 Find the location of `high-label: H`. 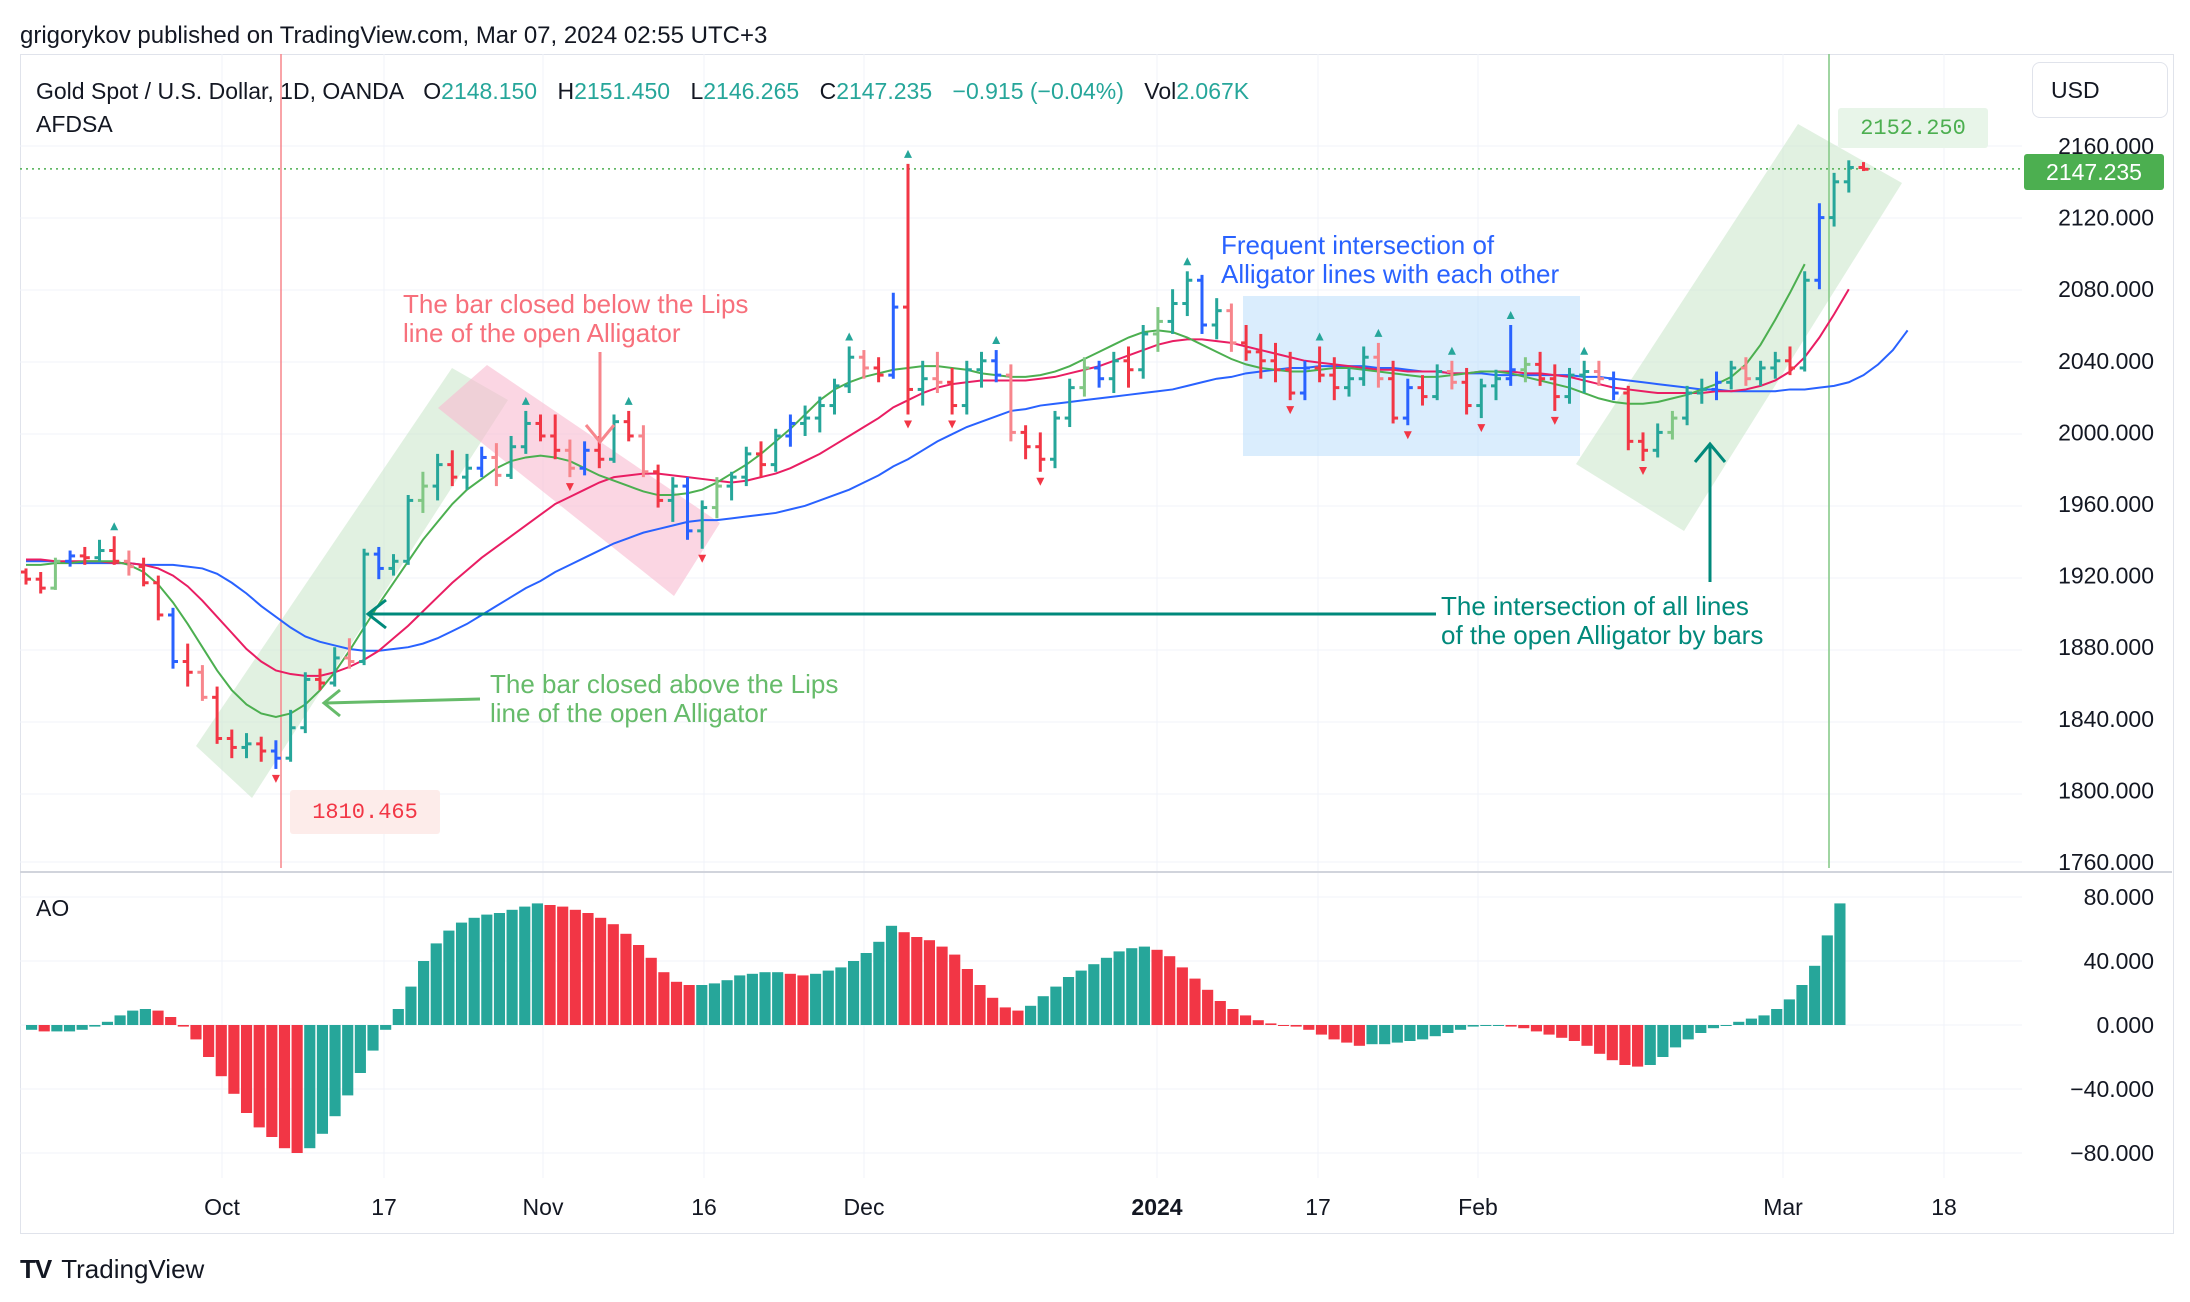

high-label: H is located at coordinates (566, 91).